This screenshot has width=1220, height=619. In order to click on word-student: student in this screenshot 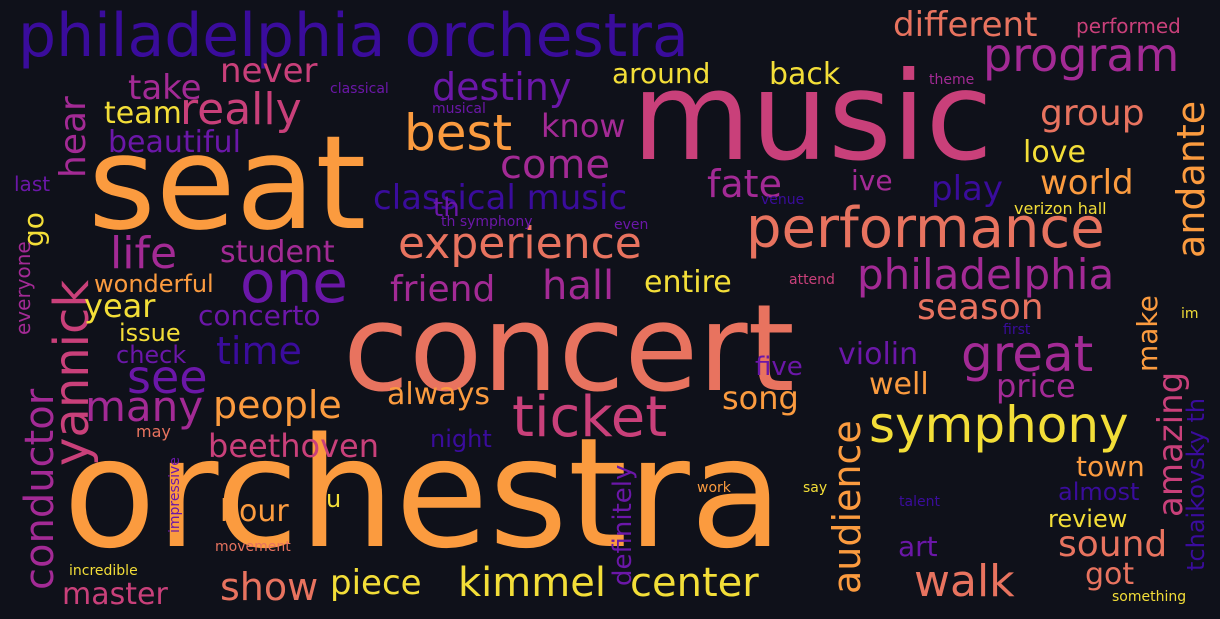, I will do `click(277, 252)`.